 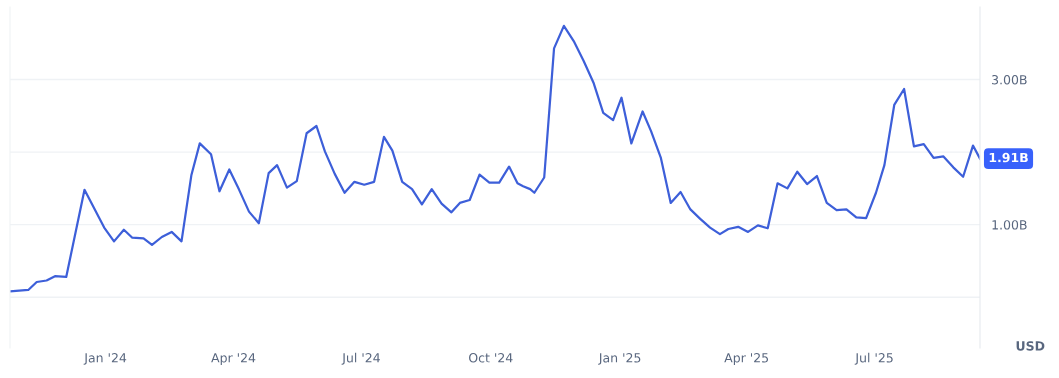 What do you see at coordinates (491, 358) in the screenshot?
I see `x-tick-label: Oct '24` at bounding box center [491, 358].